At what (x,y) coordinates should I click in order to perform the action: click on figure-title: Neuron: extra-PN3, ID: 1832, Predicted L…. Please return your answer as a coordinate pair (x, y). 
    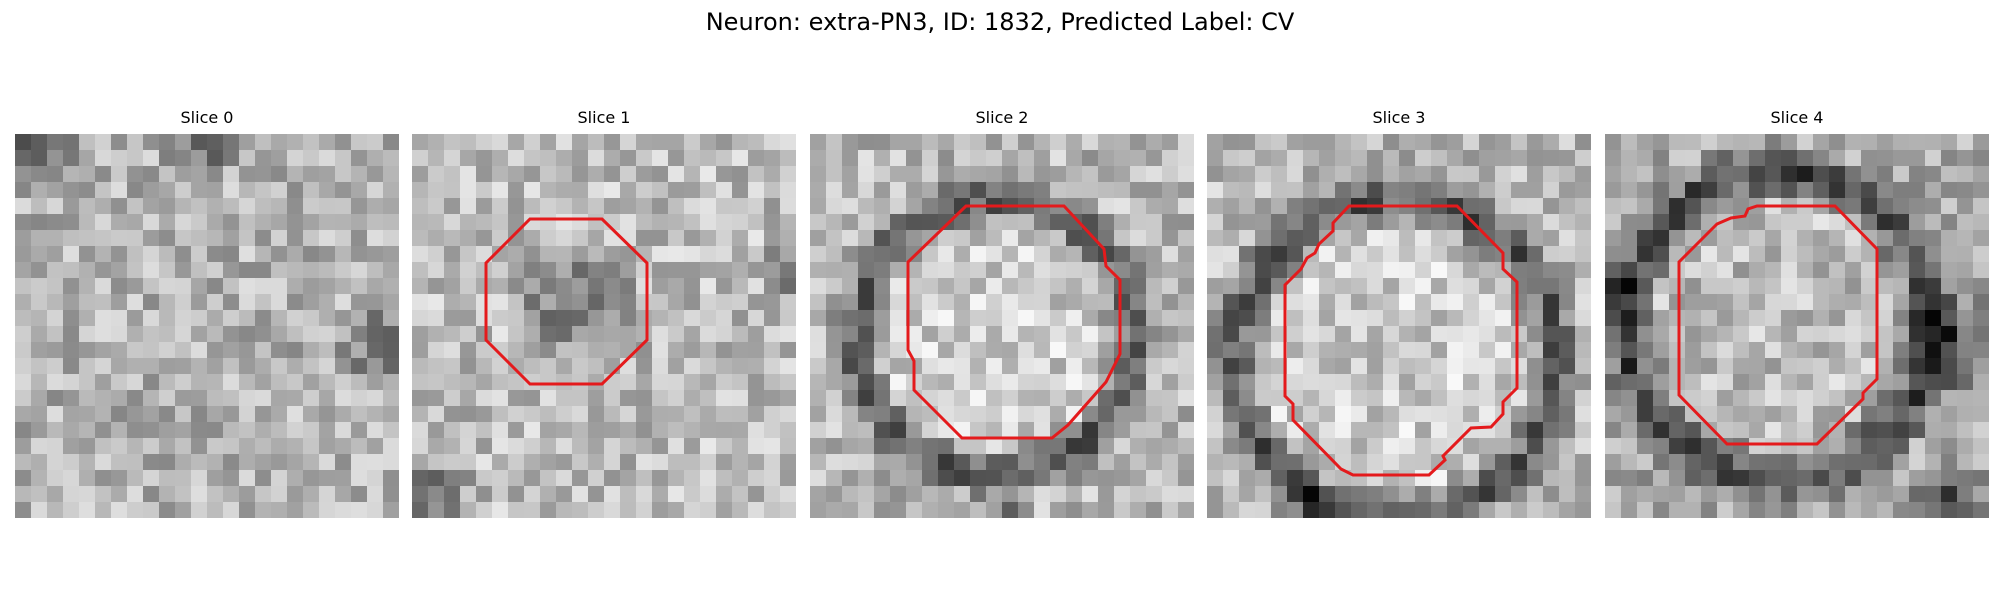
    Looking at the image, I should click on (1000, 22).